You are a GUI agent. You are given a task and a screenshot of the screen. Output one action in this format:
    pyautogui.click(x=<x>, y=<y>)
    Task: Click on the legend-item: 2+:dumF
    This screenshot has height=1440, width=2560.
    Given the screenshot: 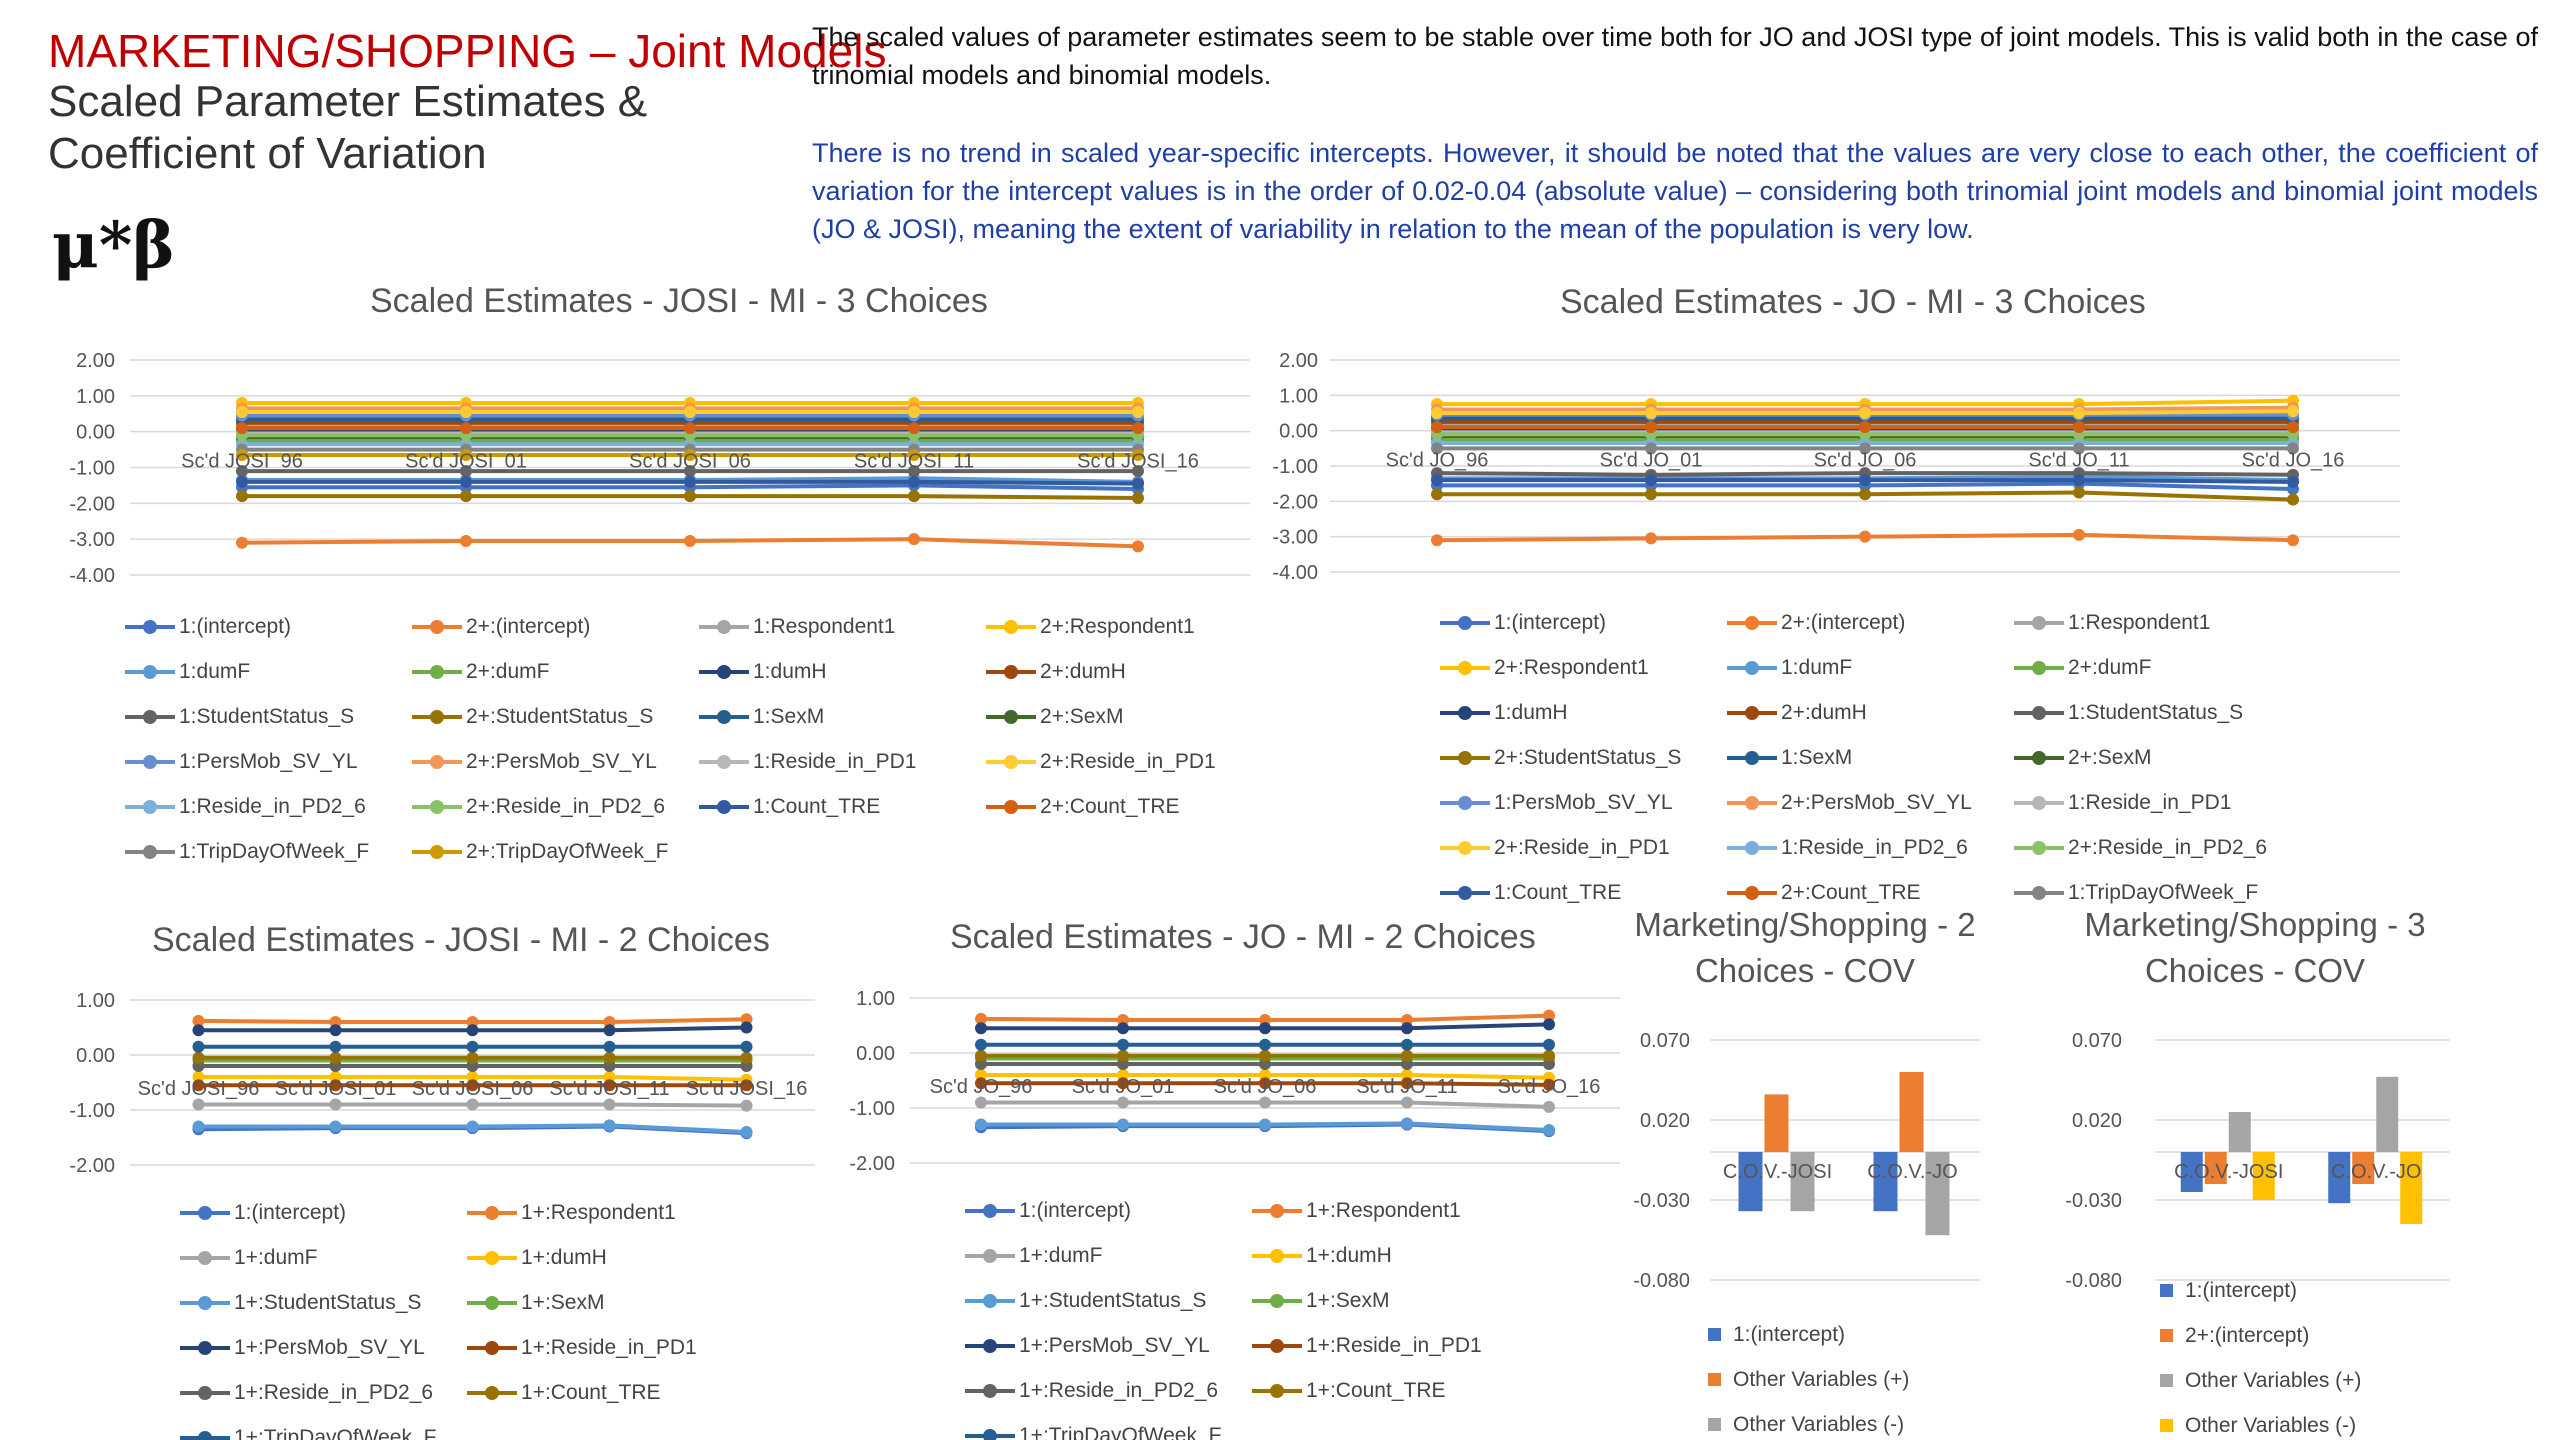 What is the action you would take?
    pyautogui.click(x=2150, y=667)
    